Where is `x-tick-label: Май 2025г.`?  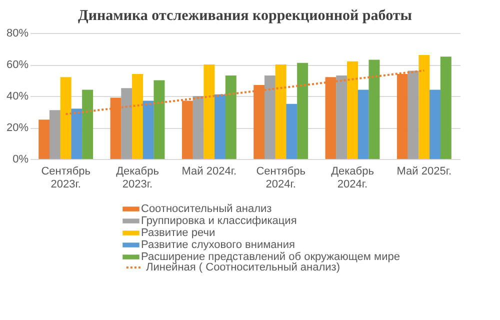
x-tick-label: Май 2025г. is located at coordinates (424, 172).